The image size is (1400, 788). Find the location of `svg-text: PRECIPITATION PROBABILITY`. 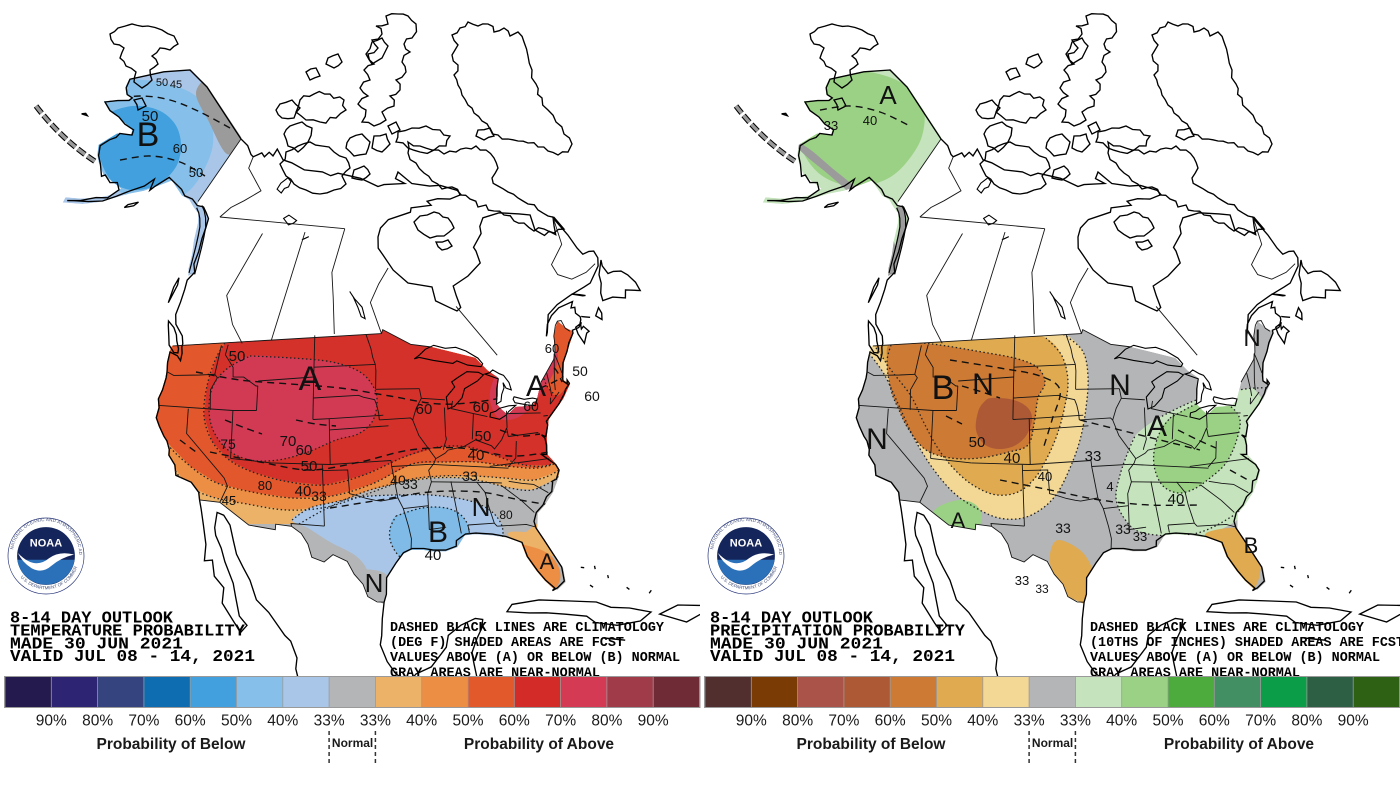

svg-text: PRECIPITATION PROBABILITY is located at coordinates (837, 630).